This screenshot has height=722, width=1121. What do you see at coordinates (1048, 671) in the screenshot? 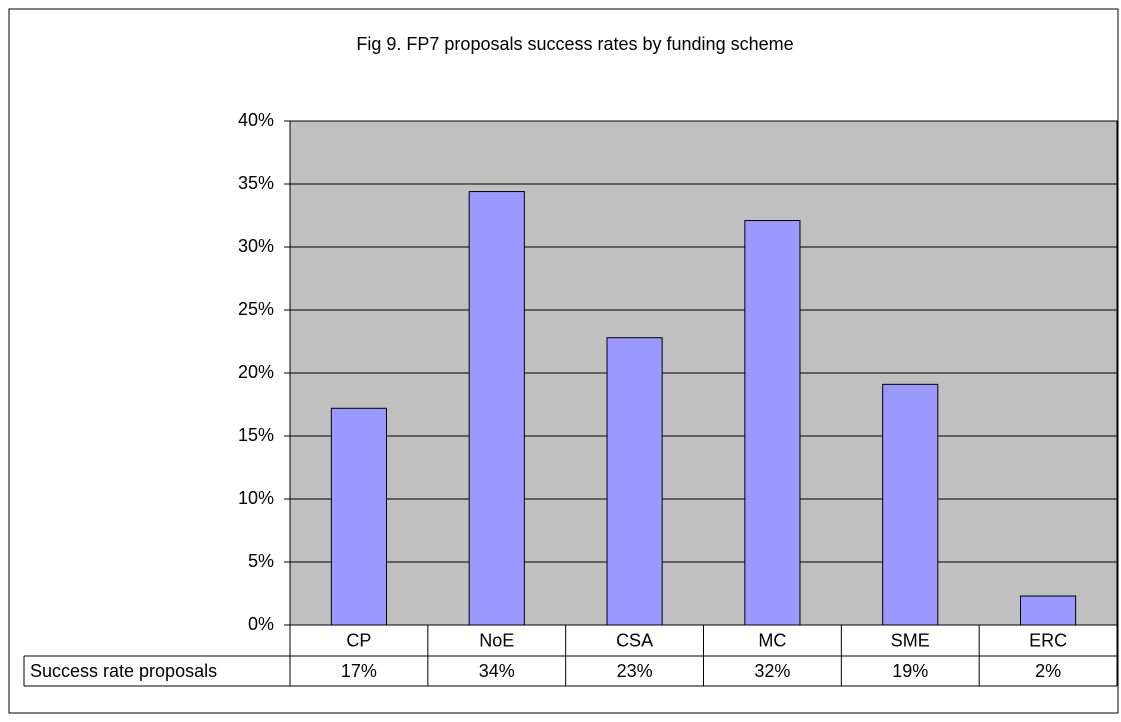
I see `table-value: 2%` at bounding box center [1048, 671].